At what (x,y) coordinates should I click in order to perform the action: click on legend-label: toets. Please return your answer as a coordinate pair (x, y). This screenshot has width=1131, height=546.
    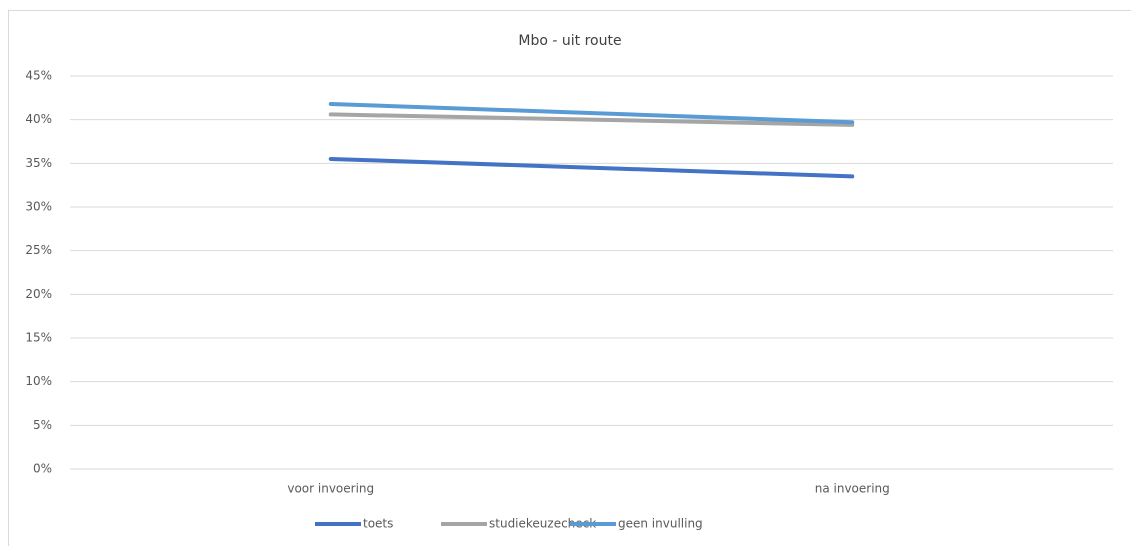
    Looking at the image, I should click on (378, 524).